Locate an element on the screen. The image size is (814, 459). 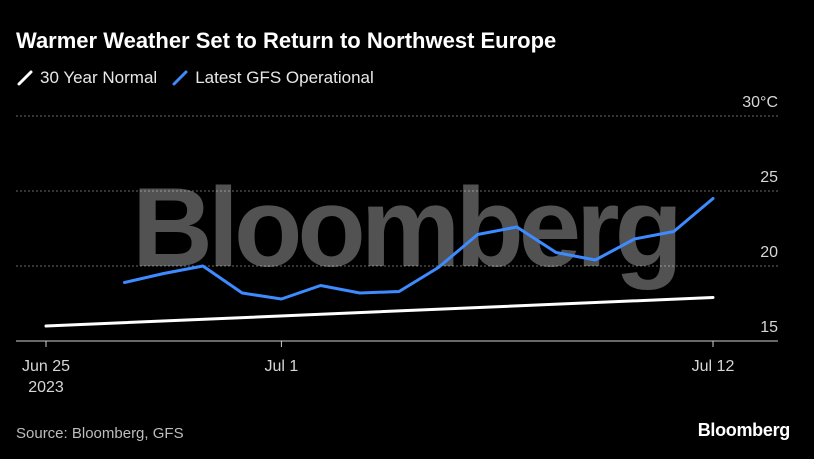
legend-label-normal: 30 Year Normal is located at coordinates (99, 77).